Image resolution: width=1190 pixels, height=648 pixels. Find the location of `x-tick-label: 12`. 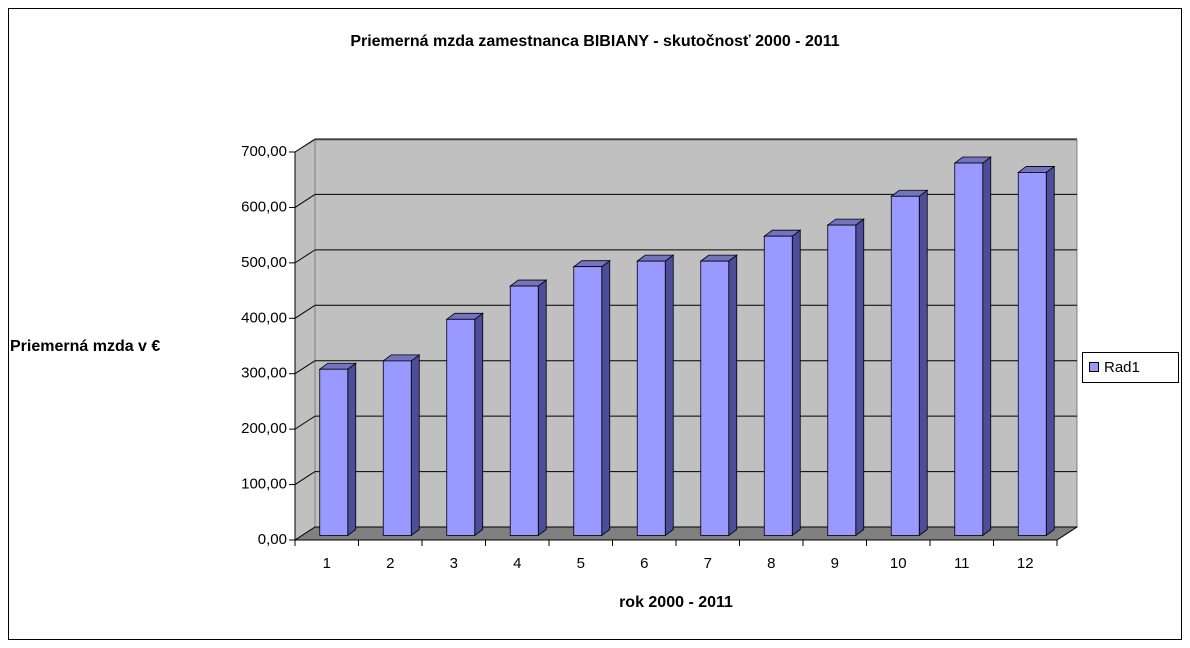

x-tick-label: 12 is located at coordinates (1025, 563).